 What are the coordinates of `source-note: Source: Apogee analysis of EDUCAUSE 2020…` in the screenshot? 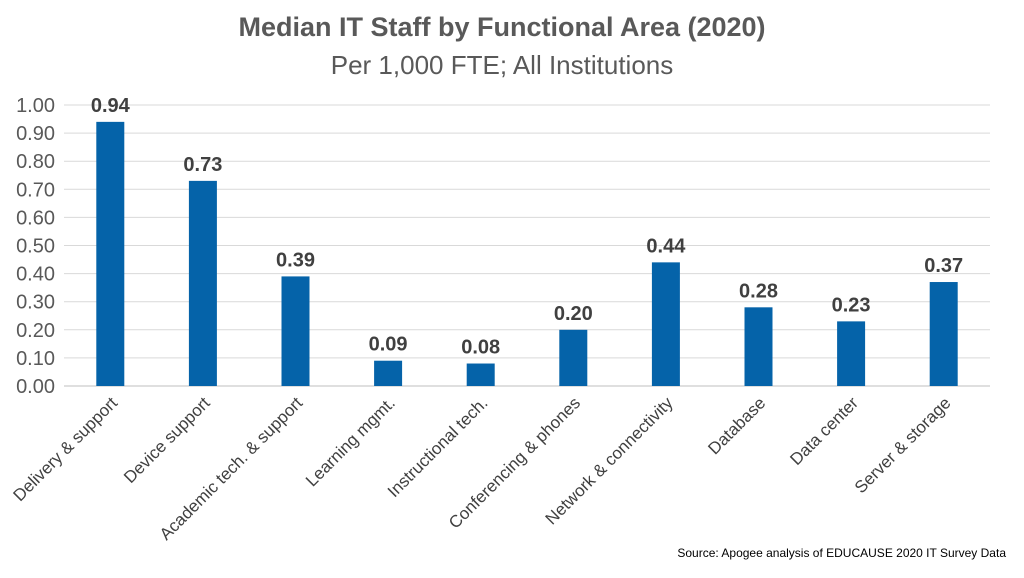 It's located at (841, 553).